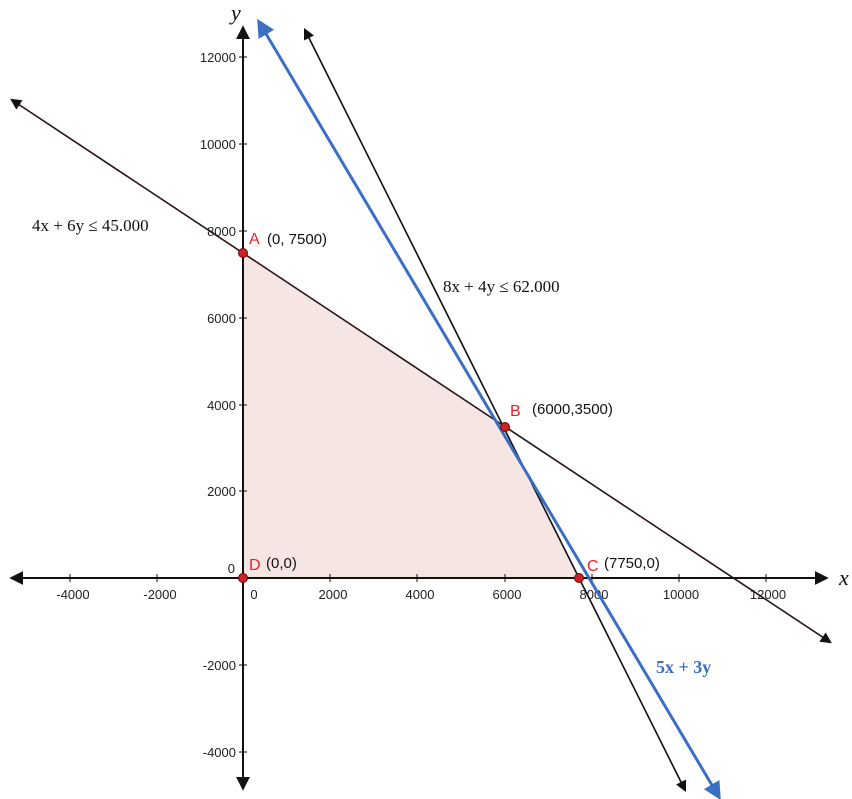  Describe the element at coordinates (221, 491) in the screenshot. I see `y-tick-label: 2000` at that location.